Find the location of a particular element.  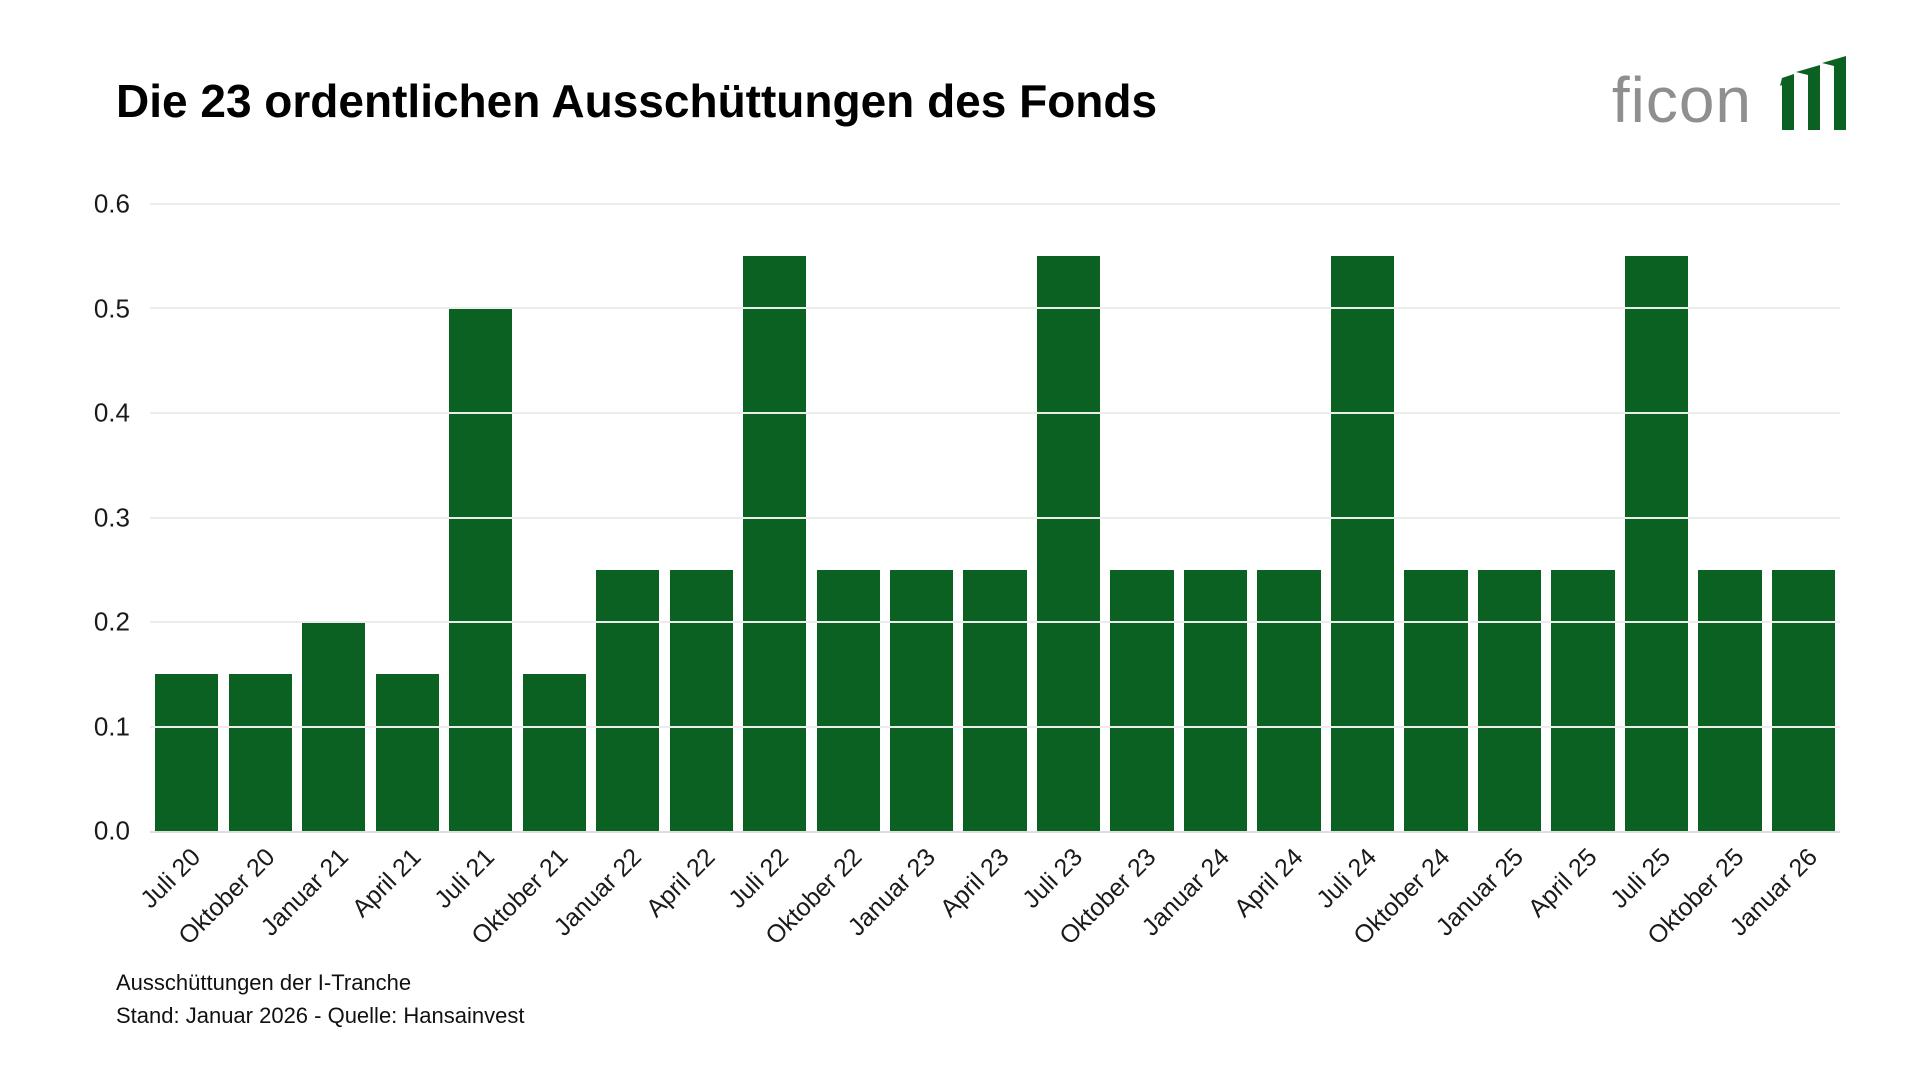

bar-slot: Oktober 22 is located at coordinates (822, 577).